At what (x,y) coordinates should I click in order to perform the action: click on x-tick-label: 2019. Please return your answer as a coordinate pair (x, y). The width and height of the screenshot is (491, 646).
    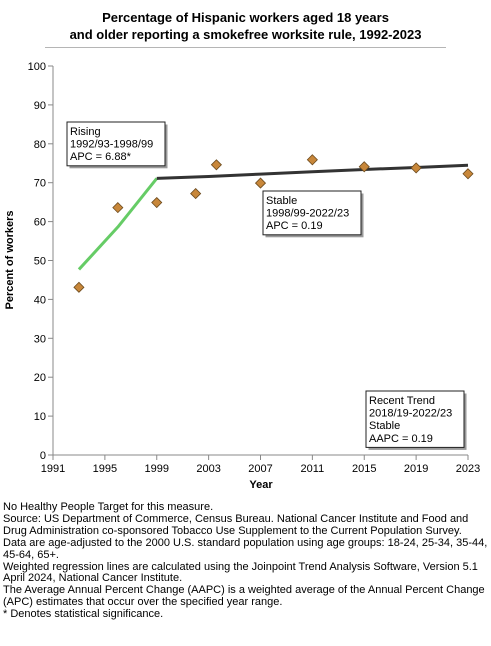
    Looking at the image, I should click on (416, 469).